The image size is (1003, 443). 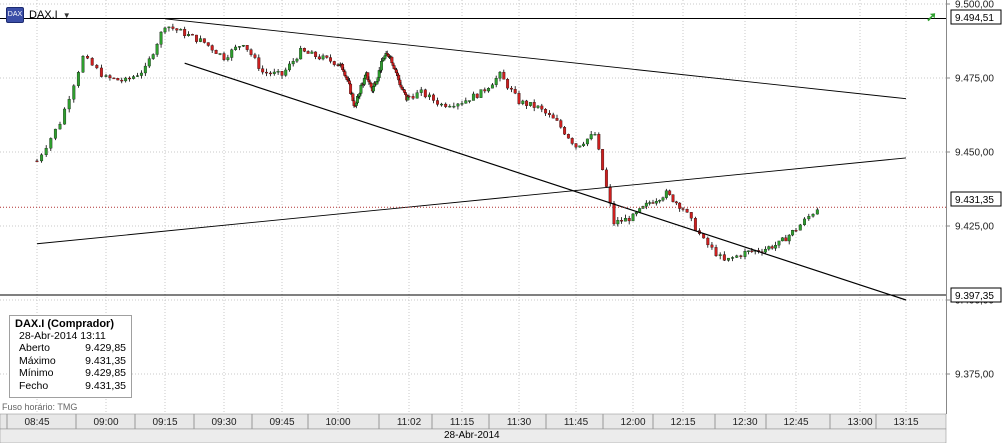 What do you see at coordinates (576, 422) in the screenshot?
I see `x-tick-label-9: 11:45` at bounding box center [576, 422].